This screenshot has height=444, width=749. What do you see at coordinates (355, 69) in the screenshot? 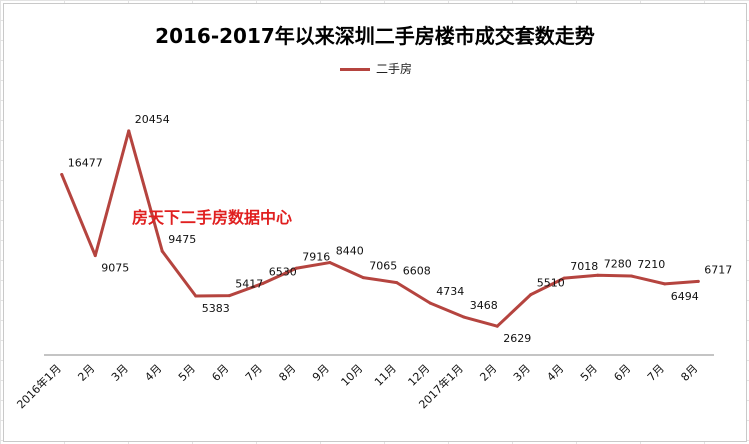
I see `legend-swatch` at bounding box center [355, 69].